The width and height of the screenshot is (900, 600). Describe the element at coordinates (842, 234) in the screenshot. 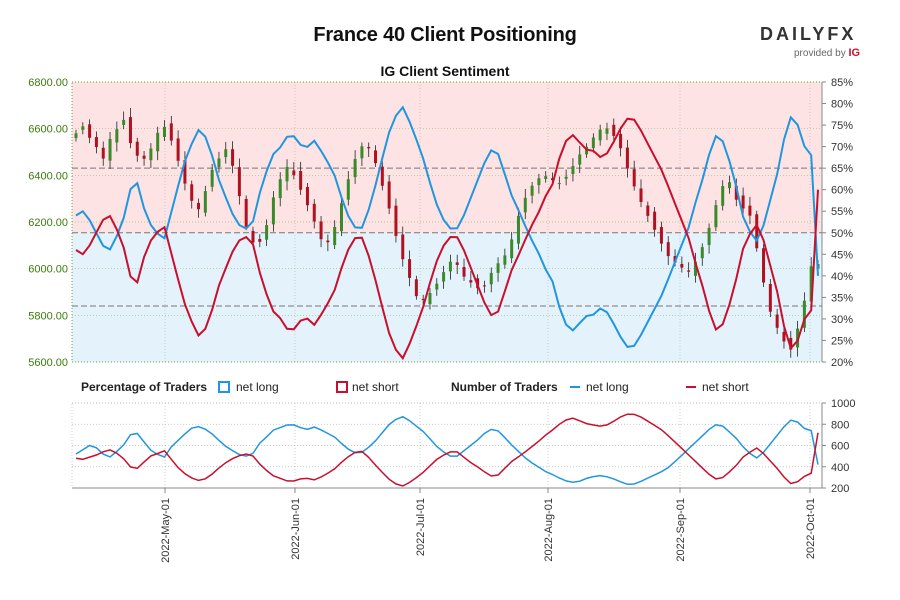

I see `pct-tick-label: 50%` at that location.